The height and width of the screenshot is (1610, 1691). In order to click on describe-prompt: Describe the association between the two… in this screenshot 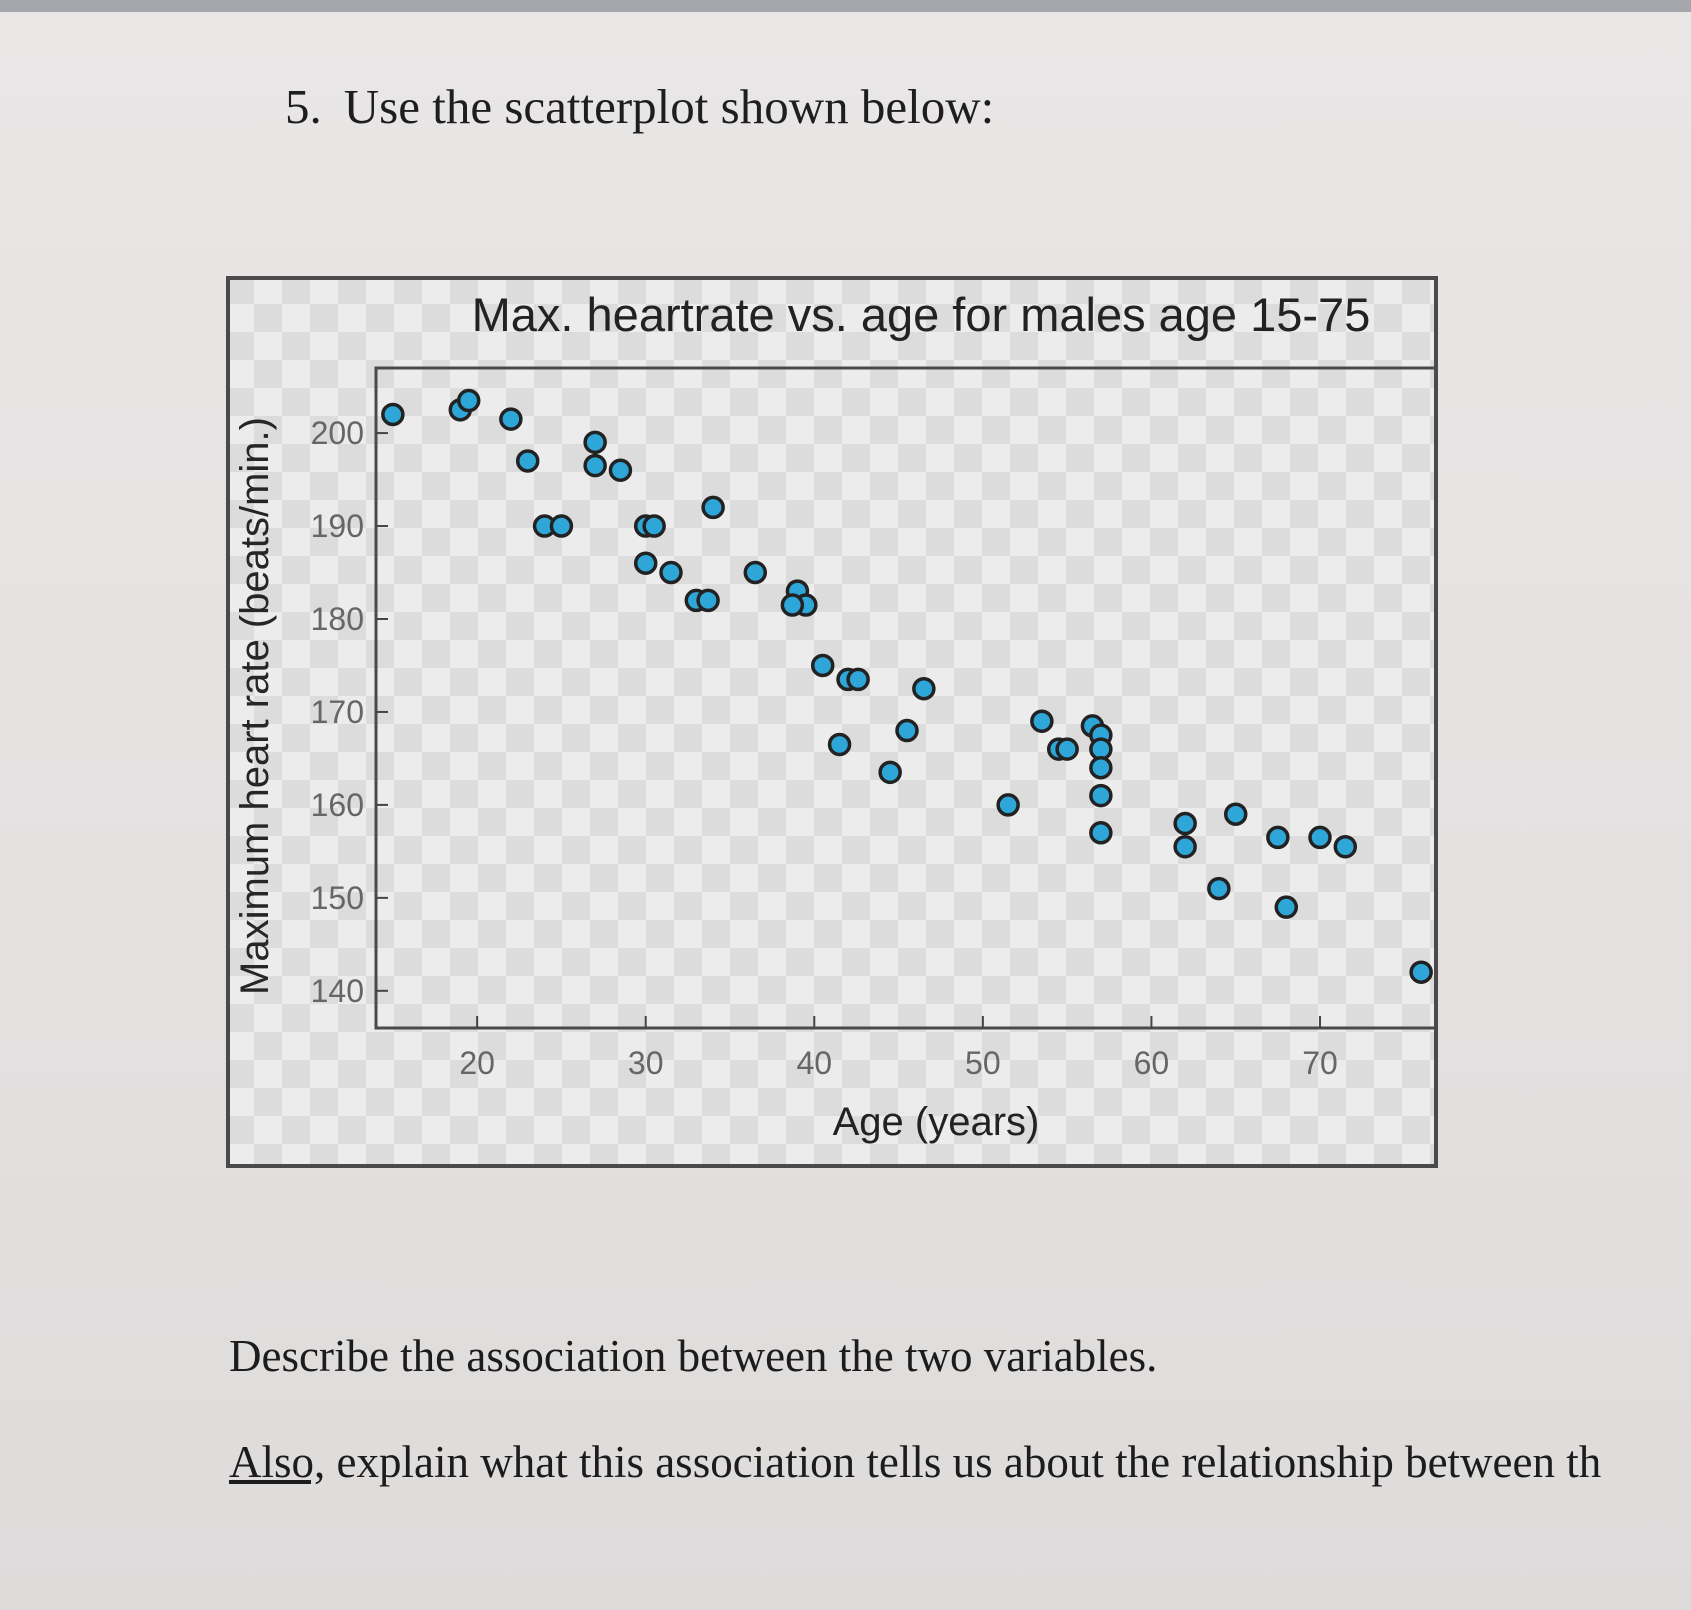, I will do `click(693, 1356)`.